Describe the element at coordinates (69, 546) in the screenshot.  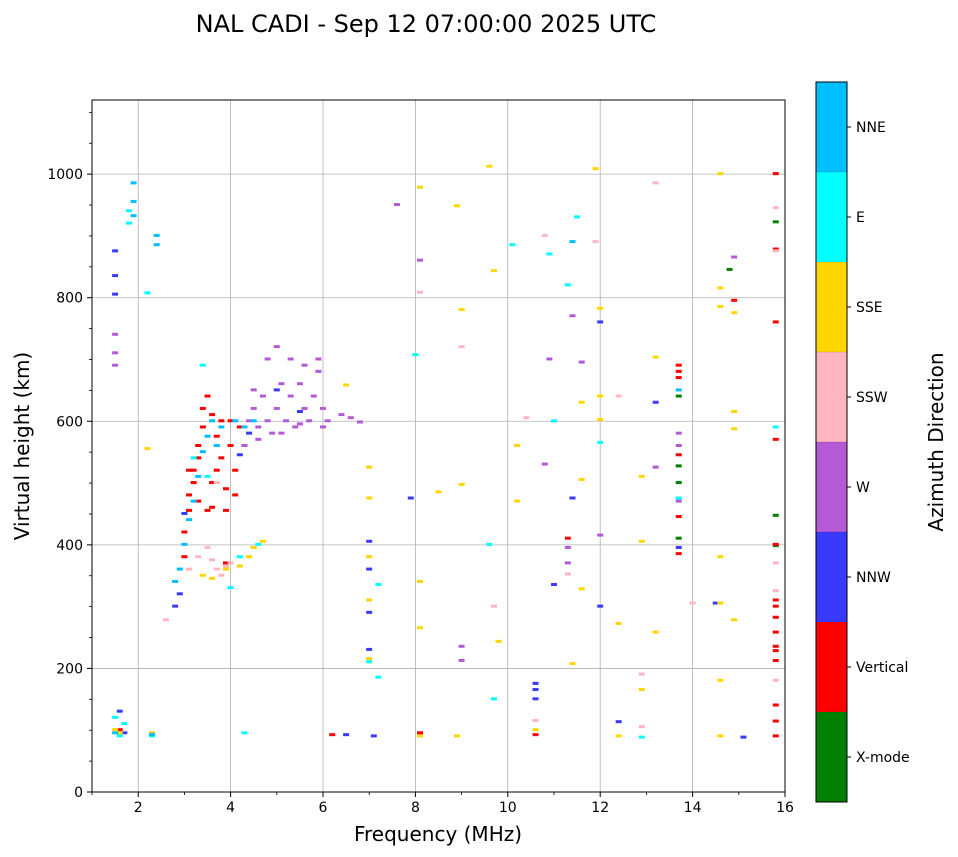
I see `y-tick-label: 400` at that location.